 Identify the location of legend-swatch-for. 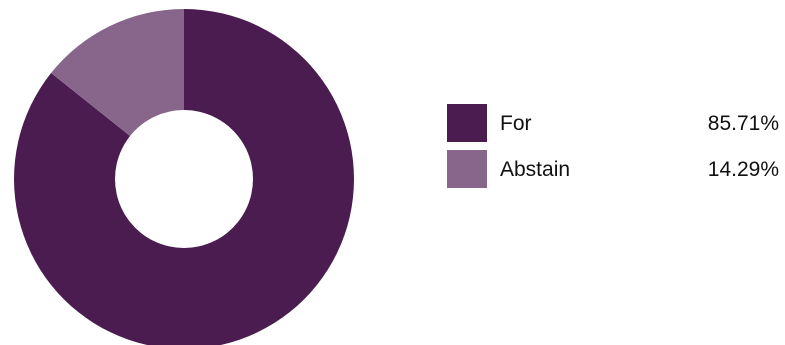
(467, 123).